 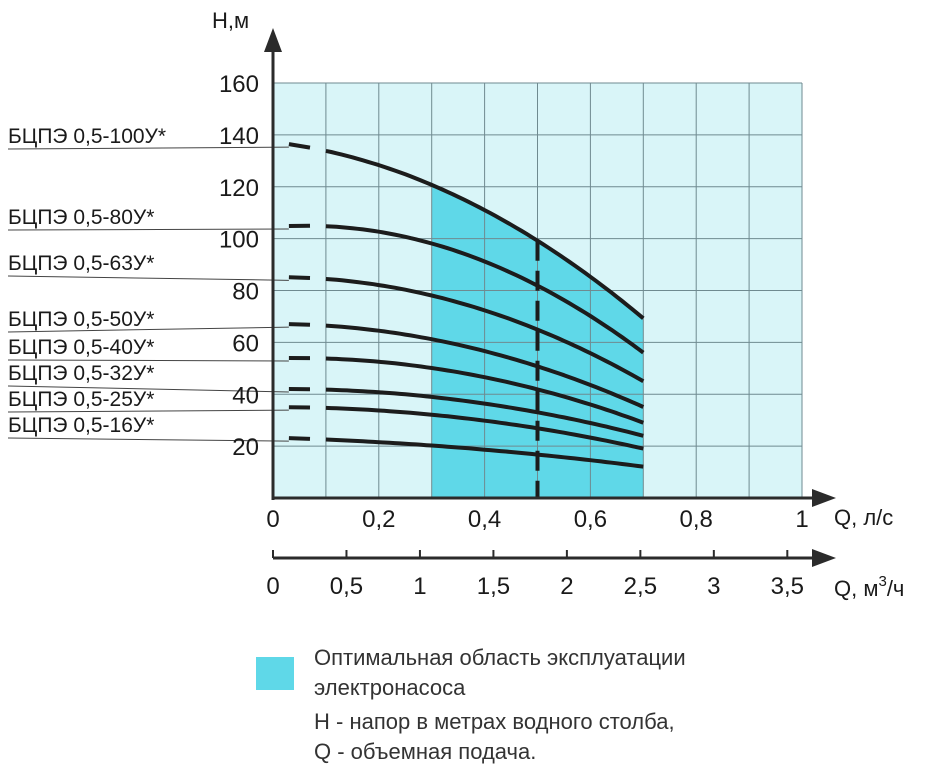 What do you see at coordinates (245, 343) in the screenshot?
I see `y-tick-label: 60` at bounding box center [245, 343].